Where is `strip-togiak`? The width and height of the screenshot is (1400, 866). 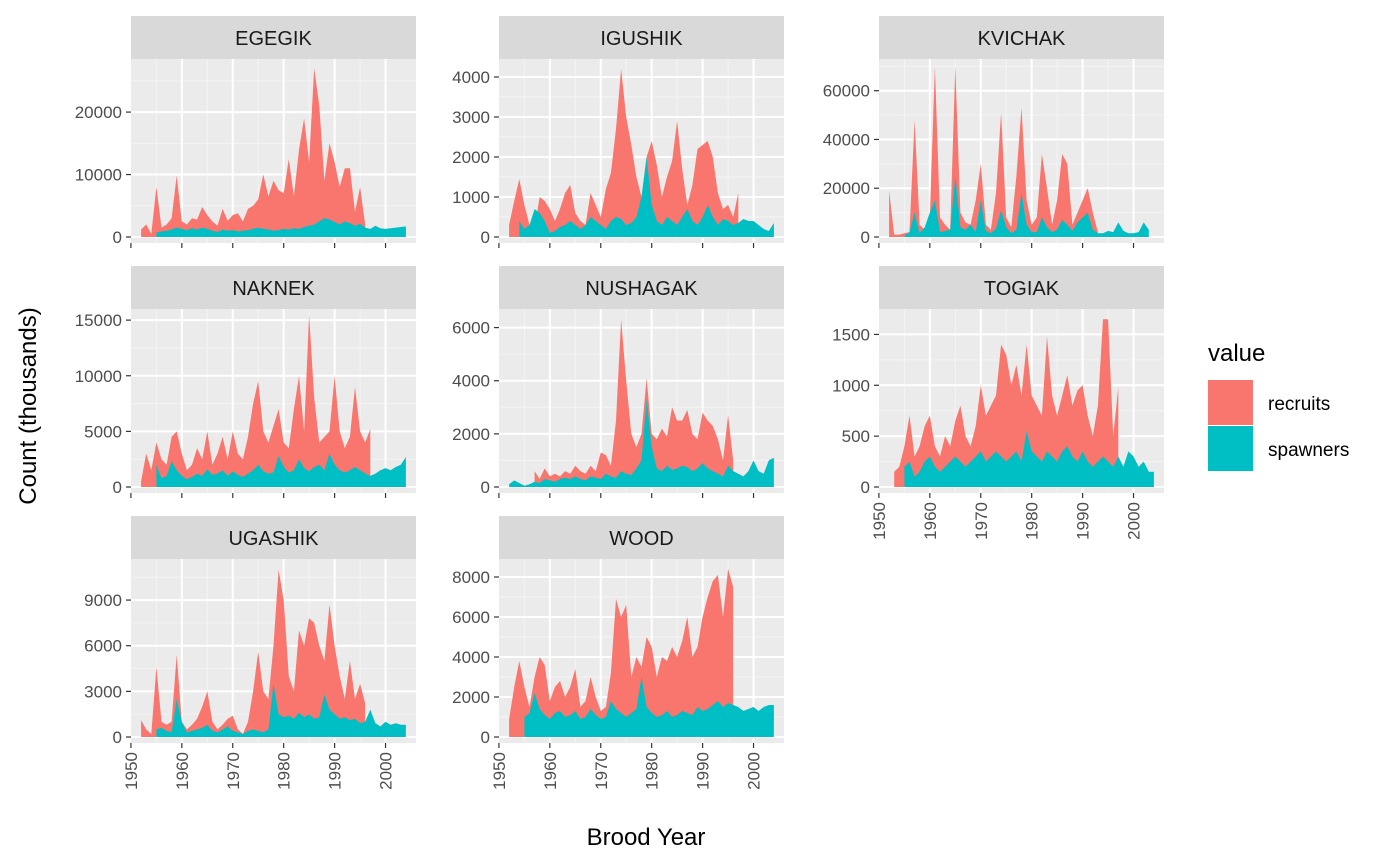
strip-togiak is located at coordinates (1021, 287).